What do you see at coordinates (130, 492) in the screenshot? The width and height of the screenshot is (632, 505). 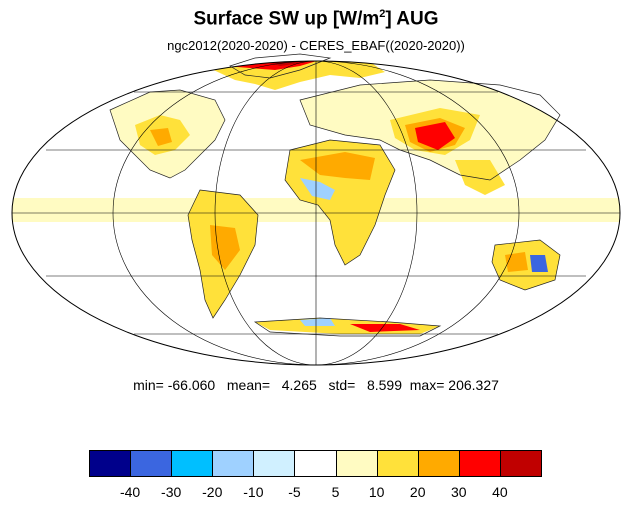 I see `colorbar-tick-label: -40` at bounding box center [130, 492].